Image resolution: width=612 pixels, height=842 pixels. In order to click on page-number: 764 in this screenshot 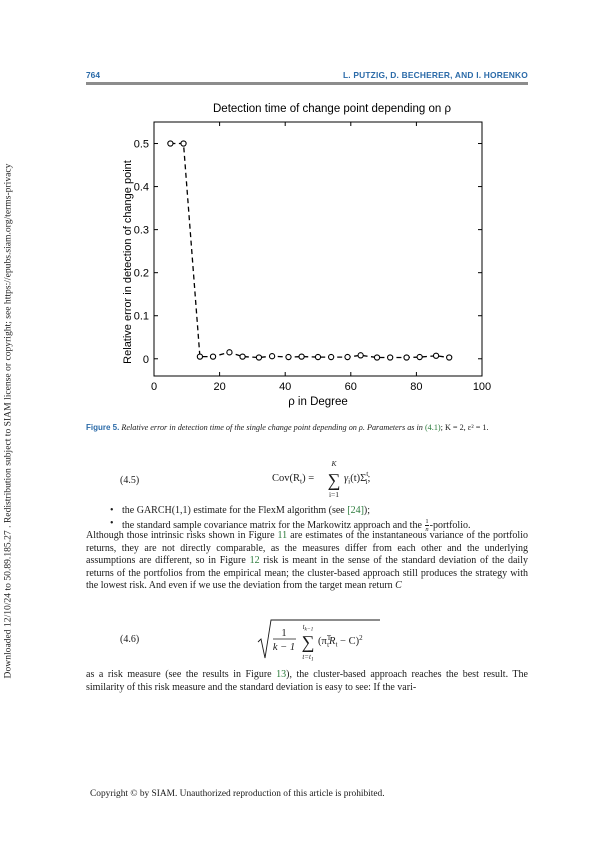, I will do `click(93, 75)`.